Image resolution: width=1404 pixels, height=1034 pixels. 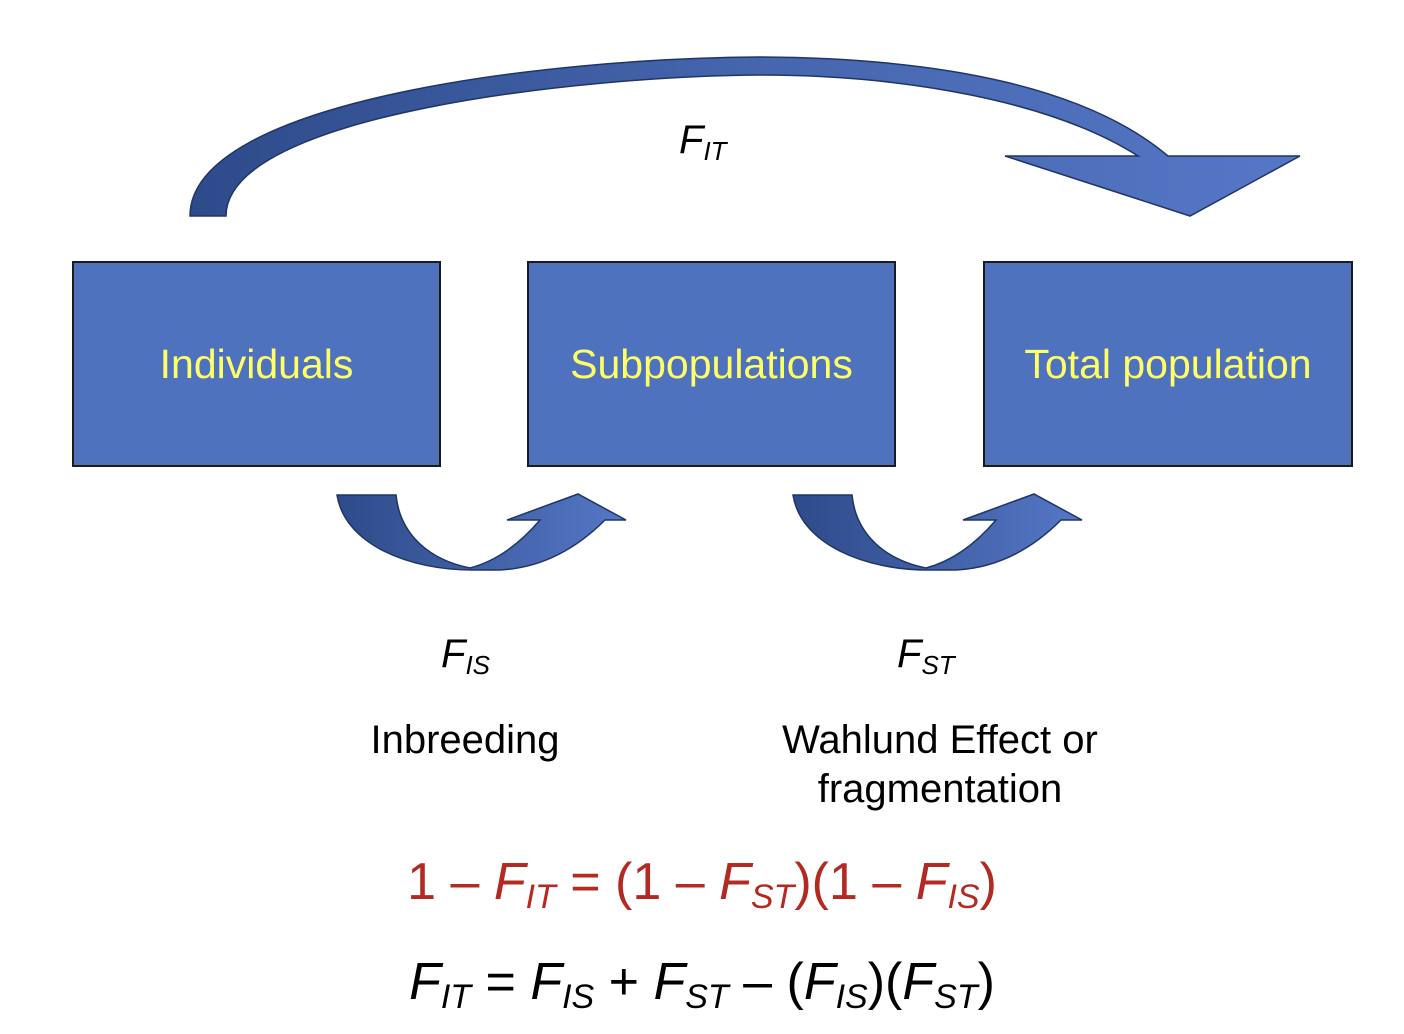 I want to click on equation-2: FIT = FIS + FST – (FIS)(FST), so click(x=702, y=984).